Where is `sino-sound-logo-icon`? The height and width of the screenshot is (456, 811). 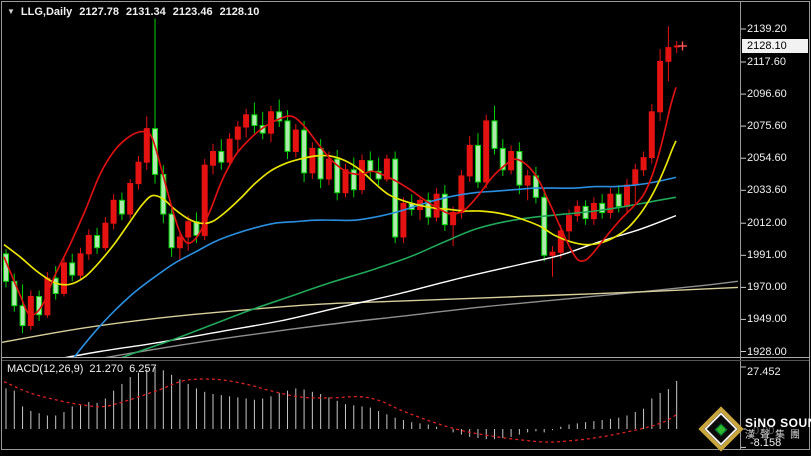 sino-sound-logo-icon is located at coordinates (721, 429).